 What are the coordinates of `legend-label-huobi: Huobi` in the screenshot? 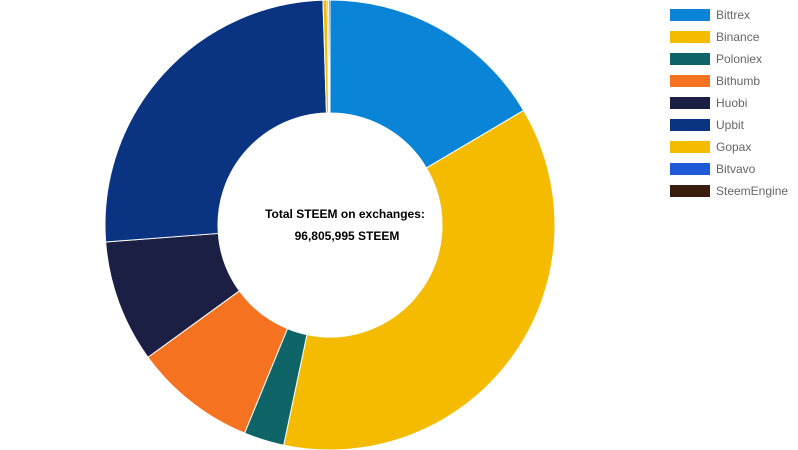 It's located at (732, 103).